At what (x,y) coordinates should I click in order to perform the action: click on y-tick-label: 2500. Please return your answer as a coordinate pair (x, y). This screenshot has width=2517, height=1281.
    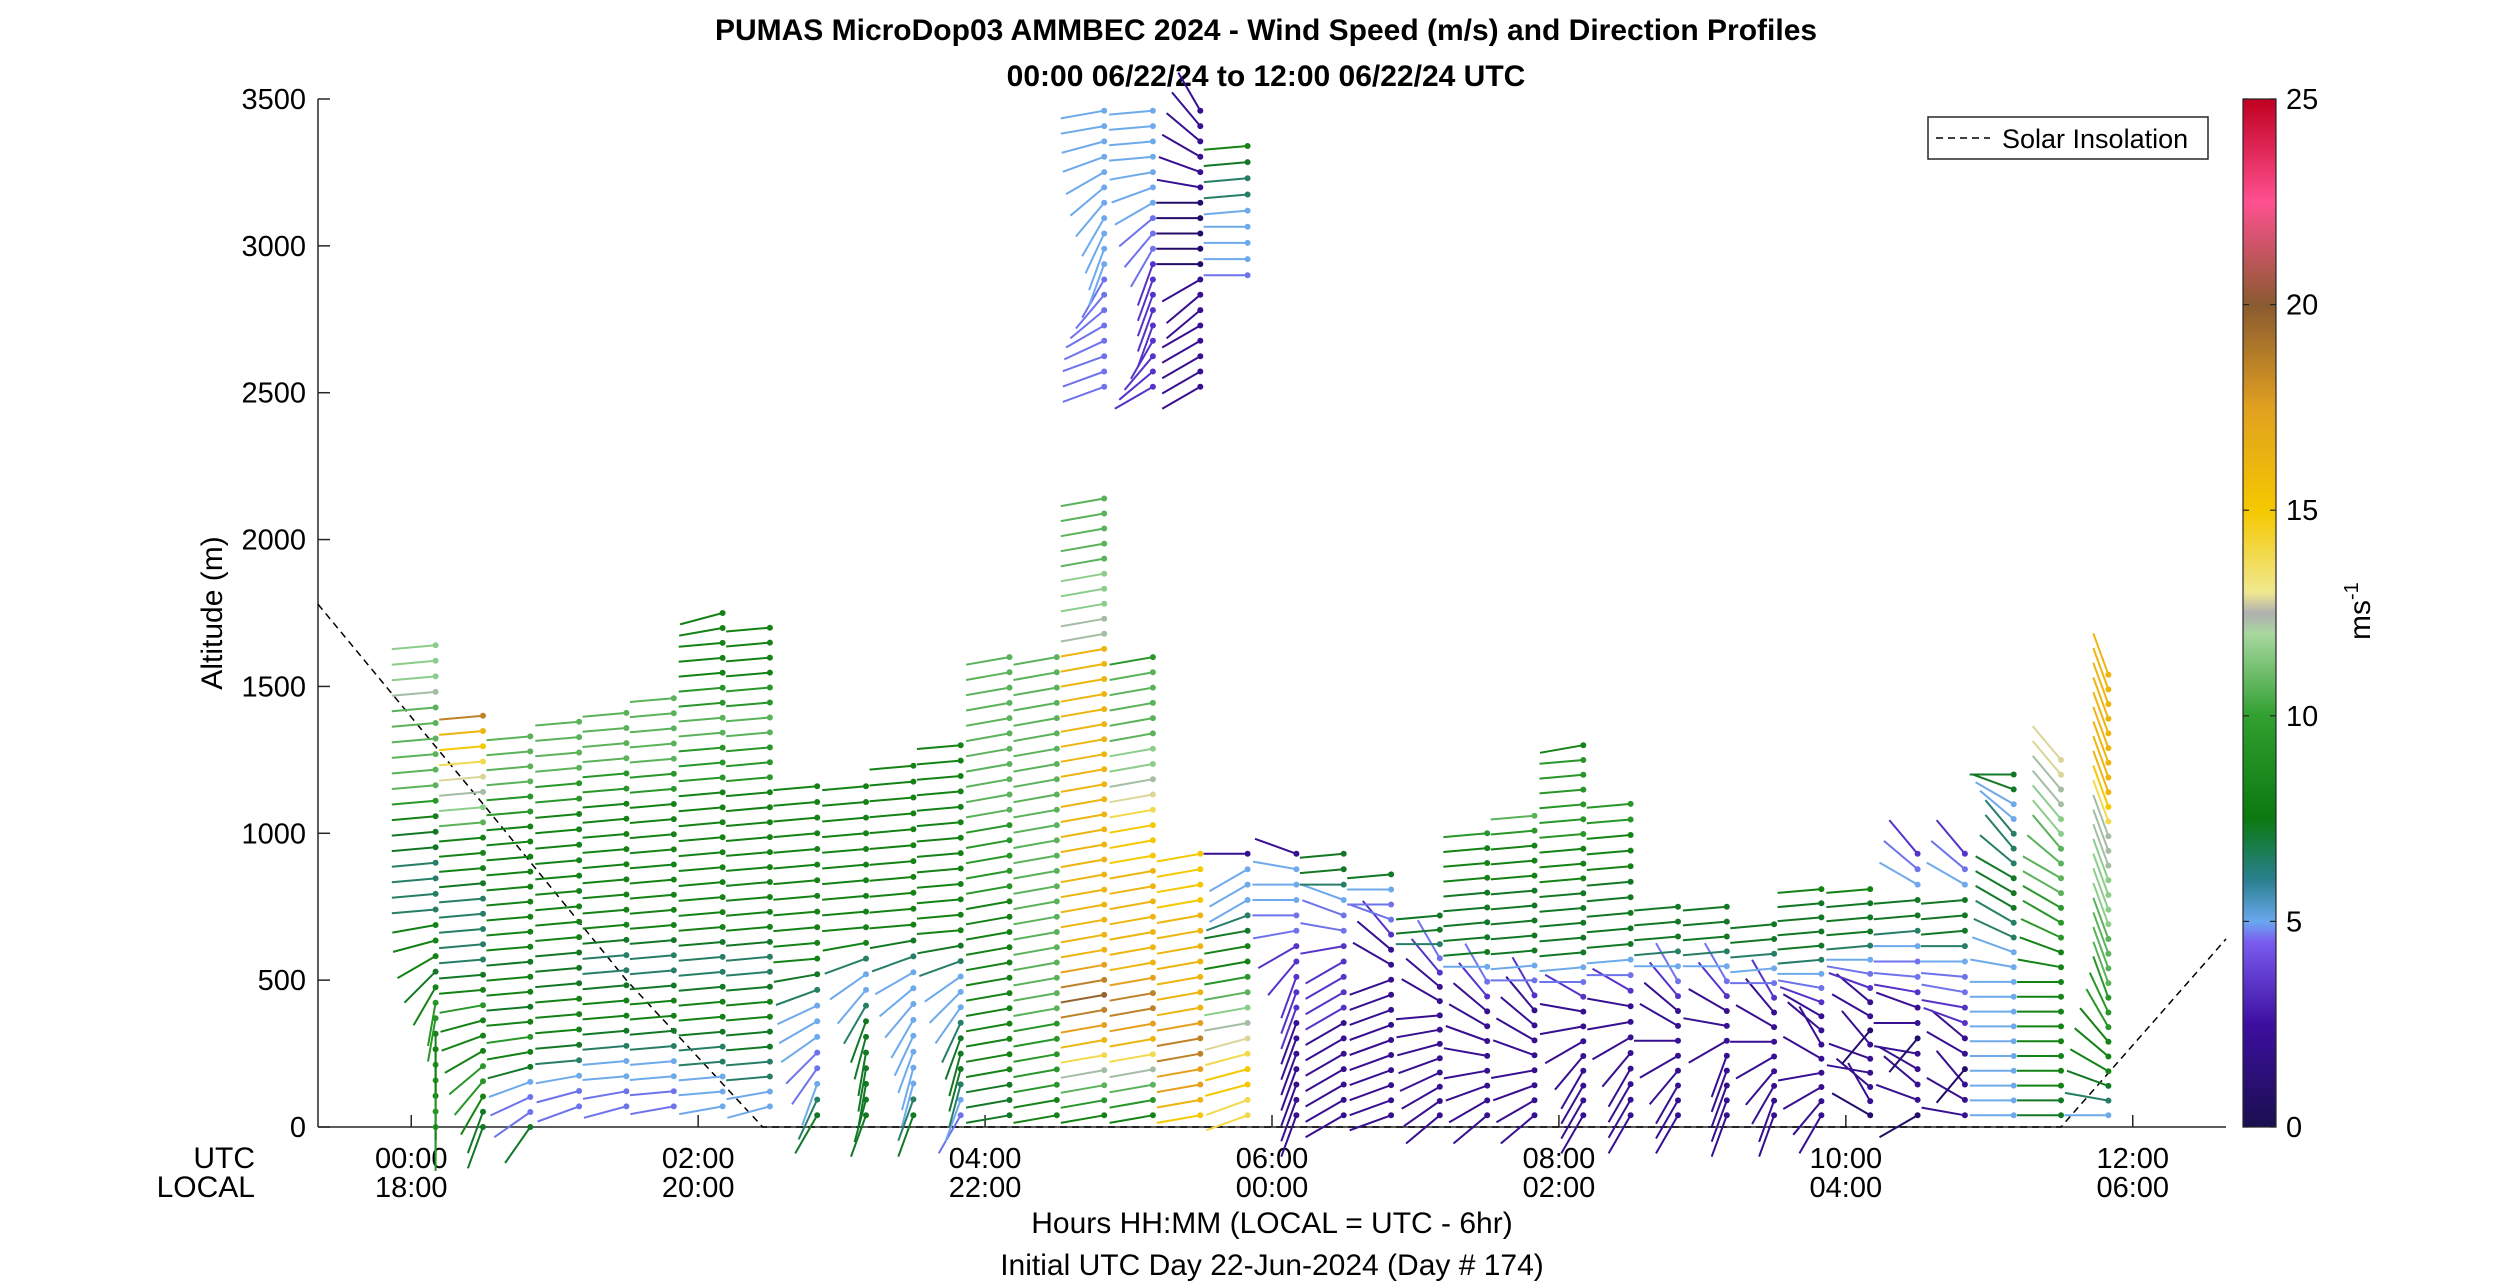
    Looking at the image, I should click on (273, 394).